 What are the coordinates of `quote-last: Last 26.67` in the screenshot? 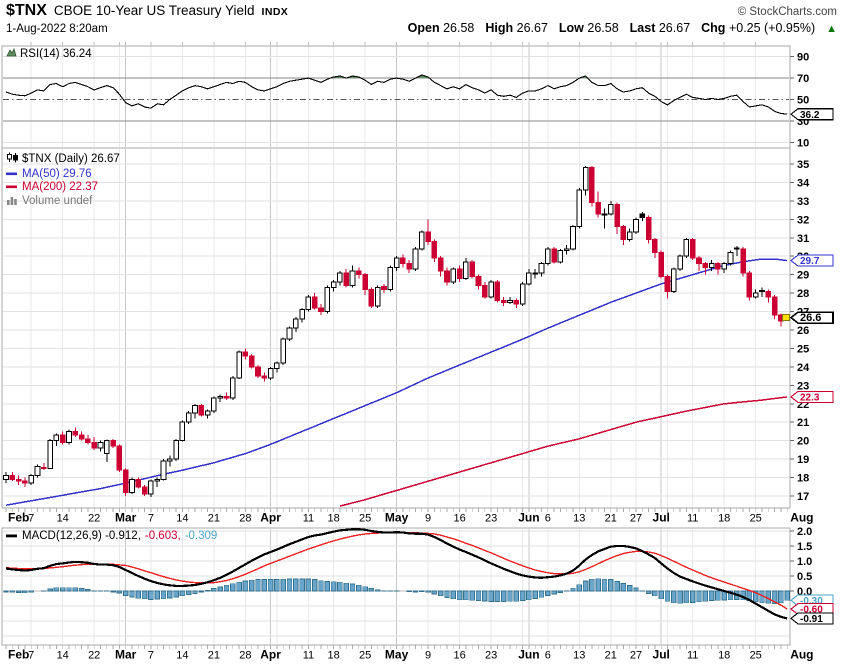 It's located at (660, 28).